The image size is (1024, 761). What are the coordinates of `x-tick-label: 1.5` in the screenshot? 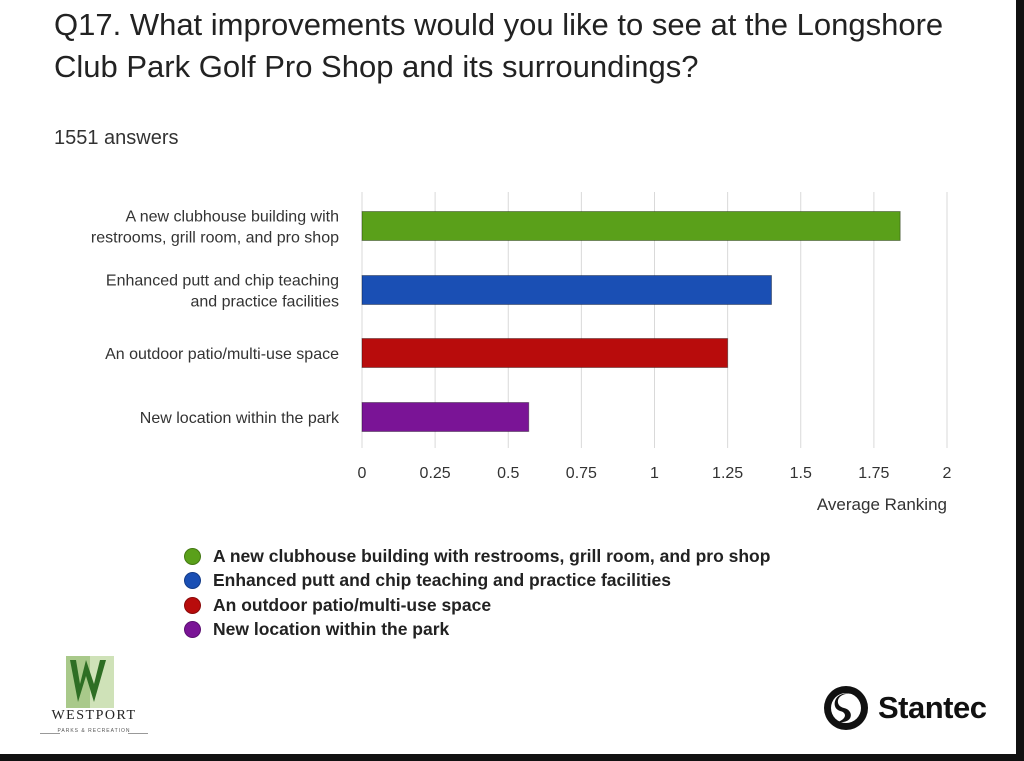 It's located at (801, 473).